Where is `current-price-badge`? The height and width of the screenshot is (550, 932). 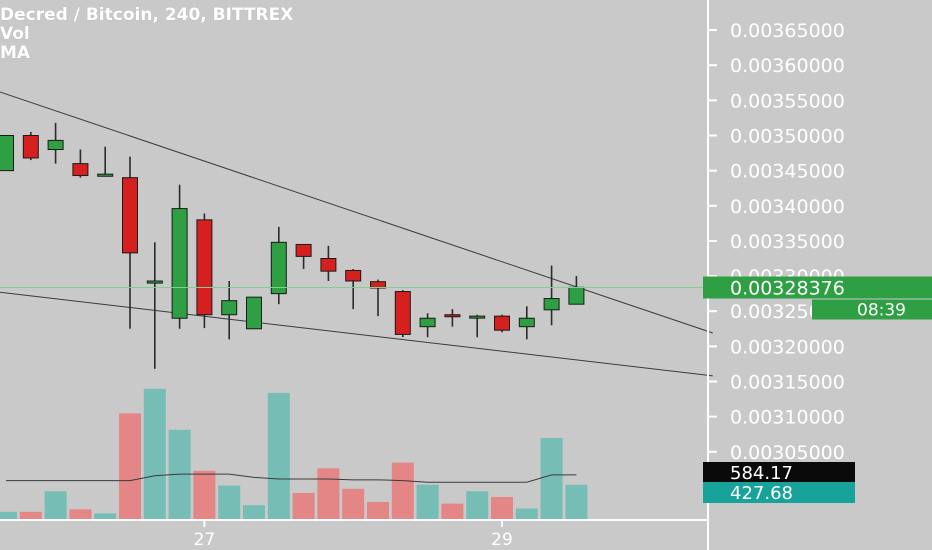
current-price-badge is located at coordinates (817, 287).